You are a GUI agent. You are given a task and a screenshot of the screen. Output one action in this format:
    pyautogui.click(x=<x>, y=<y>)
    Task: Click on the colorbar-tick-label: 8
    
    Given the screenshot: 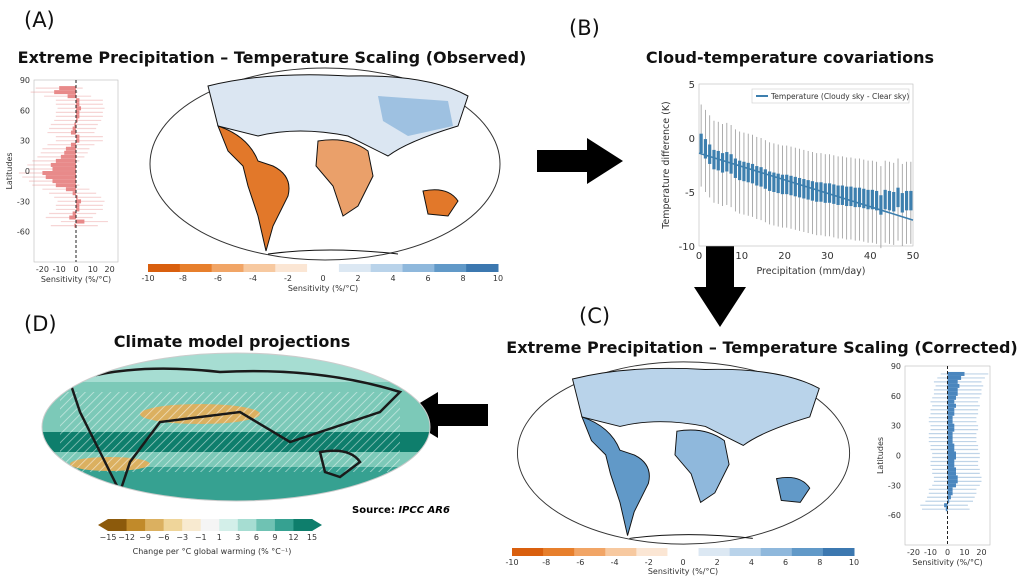 What is the action you would take?
    pyautogui.click(x=463, y=278)
    